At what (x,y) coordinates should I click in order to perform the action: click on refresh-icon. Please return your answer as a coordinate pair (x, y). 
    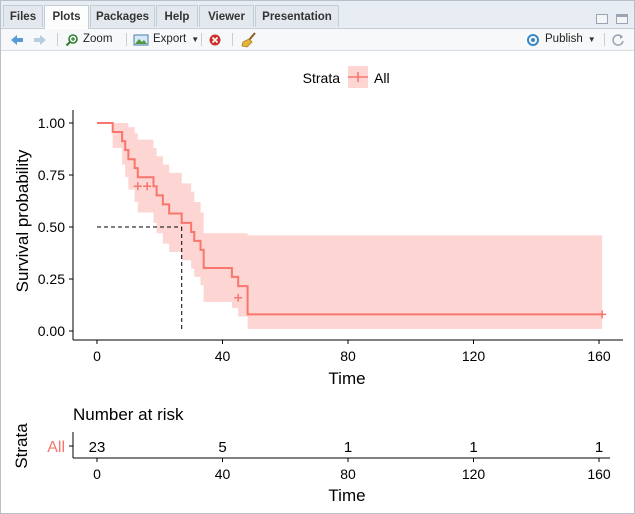
    Looking at the image, I should click on (618, 39).